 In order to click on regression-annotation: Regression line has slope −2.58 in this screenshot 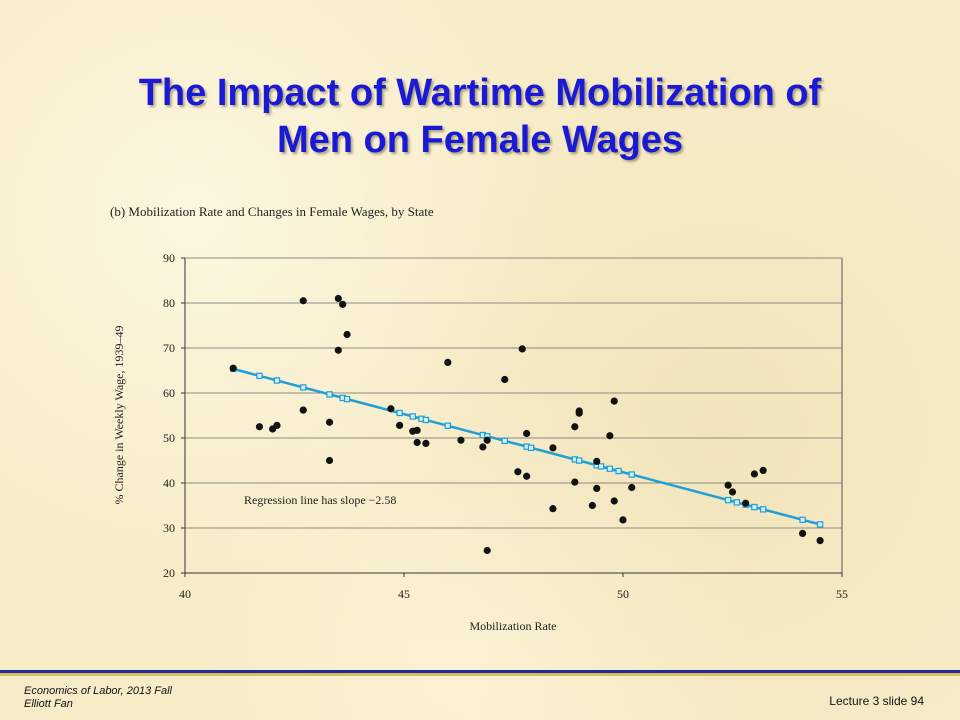, I will do `click(320, 500)`.